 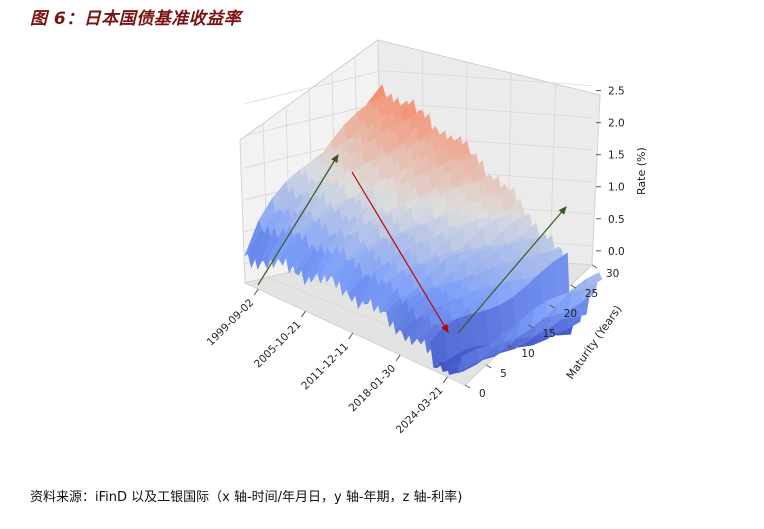 I want to click on x-tick-label: 2005-10-21, so click(x=278, y=345).